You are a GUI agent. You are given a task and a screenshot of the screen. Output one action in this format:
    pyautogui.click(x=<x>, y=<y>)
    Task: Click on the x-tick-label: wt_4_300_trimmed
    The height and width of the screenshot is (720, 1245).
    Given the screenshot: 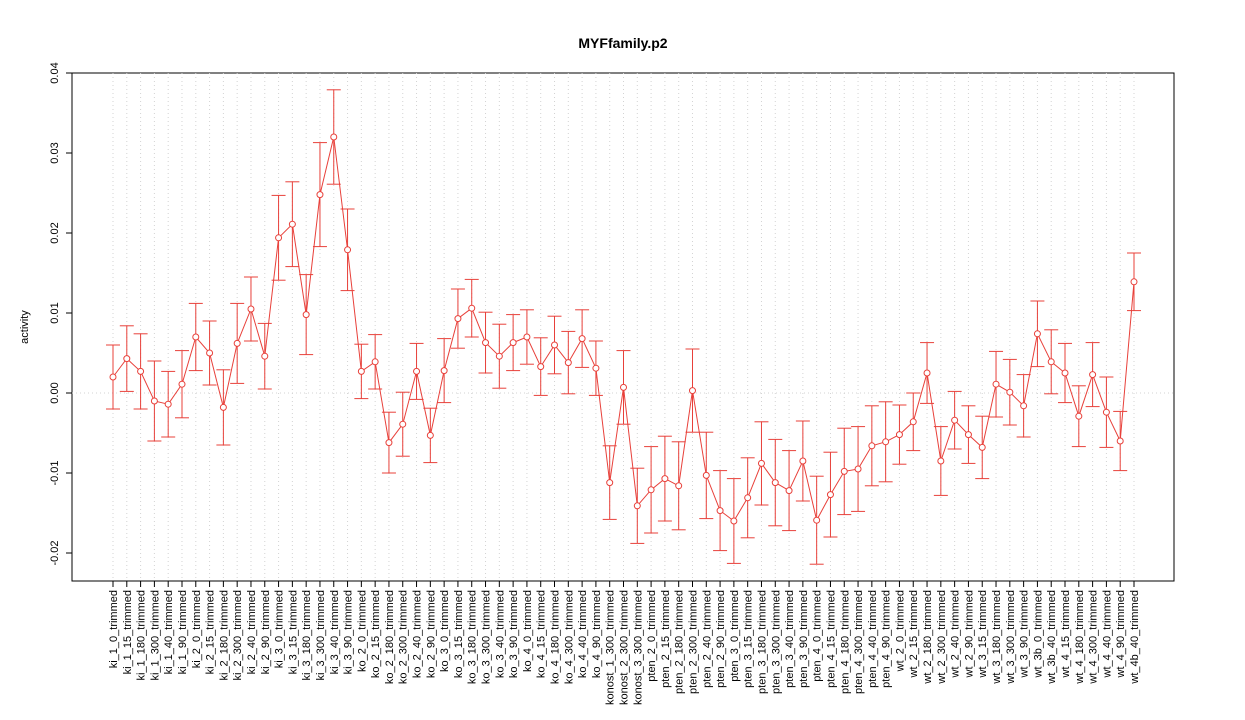 What is the action you would take?
    pyautogui.click(x=1094, y=637)
    